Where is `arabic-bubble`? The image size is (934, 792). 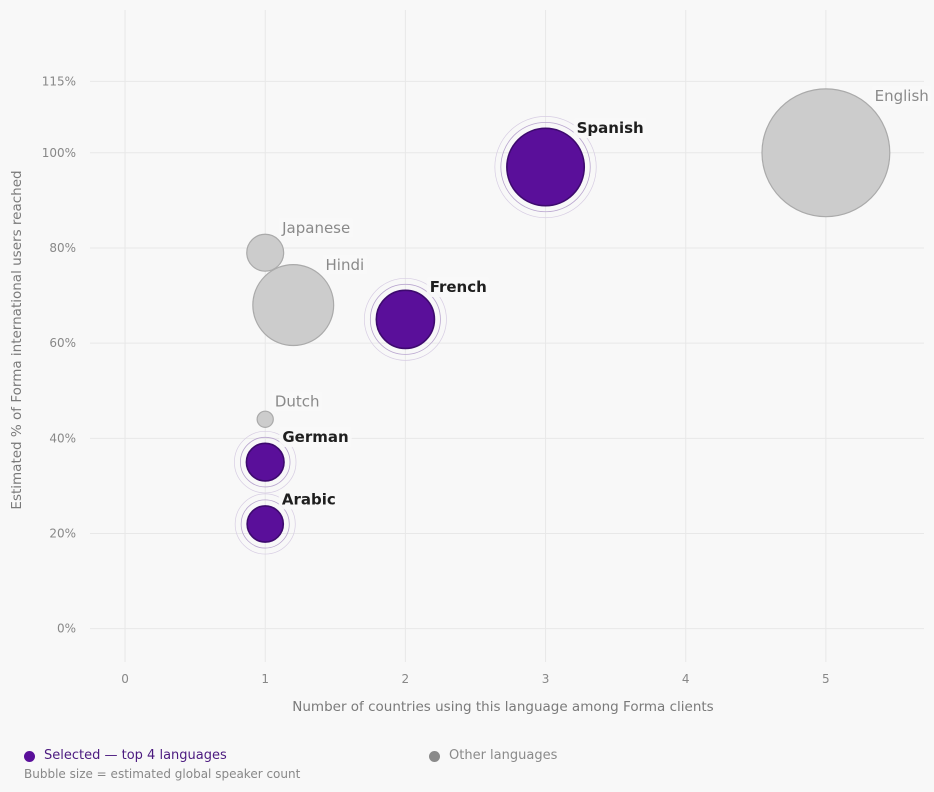
arabic-bubble is located at coordinates (265, 524).